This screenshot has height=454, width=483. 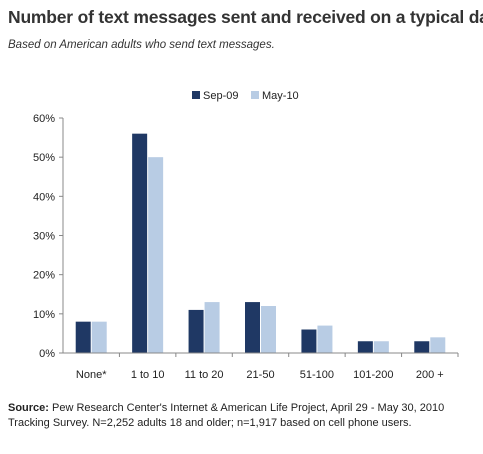 What do you see at coordinates (44, 119) in the screenshot?
I see `y-tick-label: 60%` at bounding box center [44, 119].